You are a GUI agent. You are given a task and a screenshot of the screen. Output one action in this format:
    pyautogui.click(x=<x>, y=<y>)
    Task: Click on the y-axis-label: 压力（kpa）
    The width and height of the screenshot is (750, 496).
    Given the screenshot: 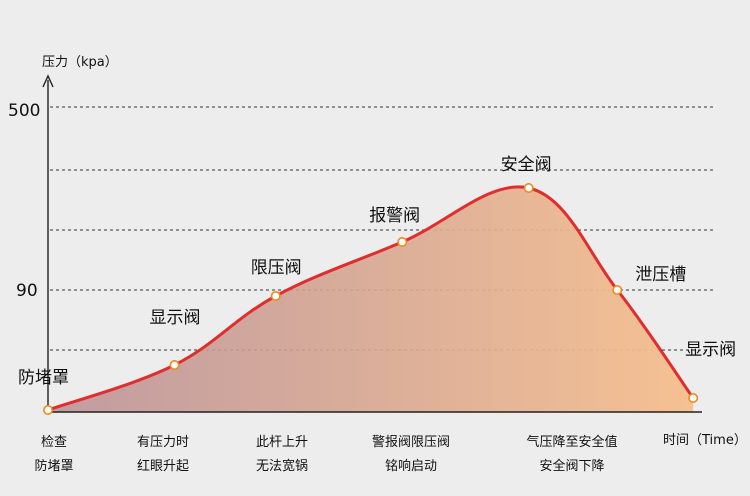 What is the action you would take?
    pyautogui.click(x=80, y=62)
    